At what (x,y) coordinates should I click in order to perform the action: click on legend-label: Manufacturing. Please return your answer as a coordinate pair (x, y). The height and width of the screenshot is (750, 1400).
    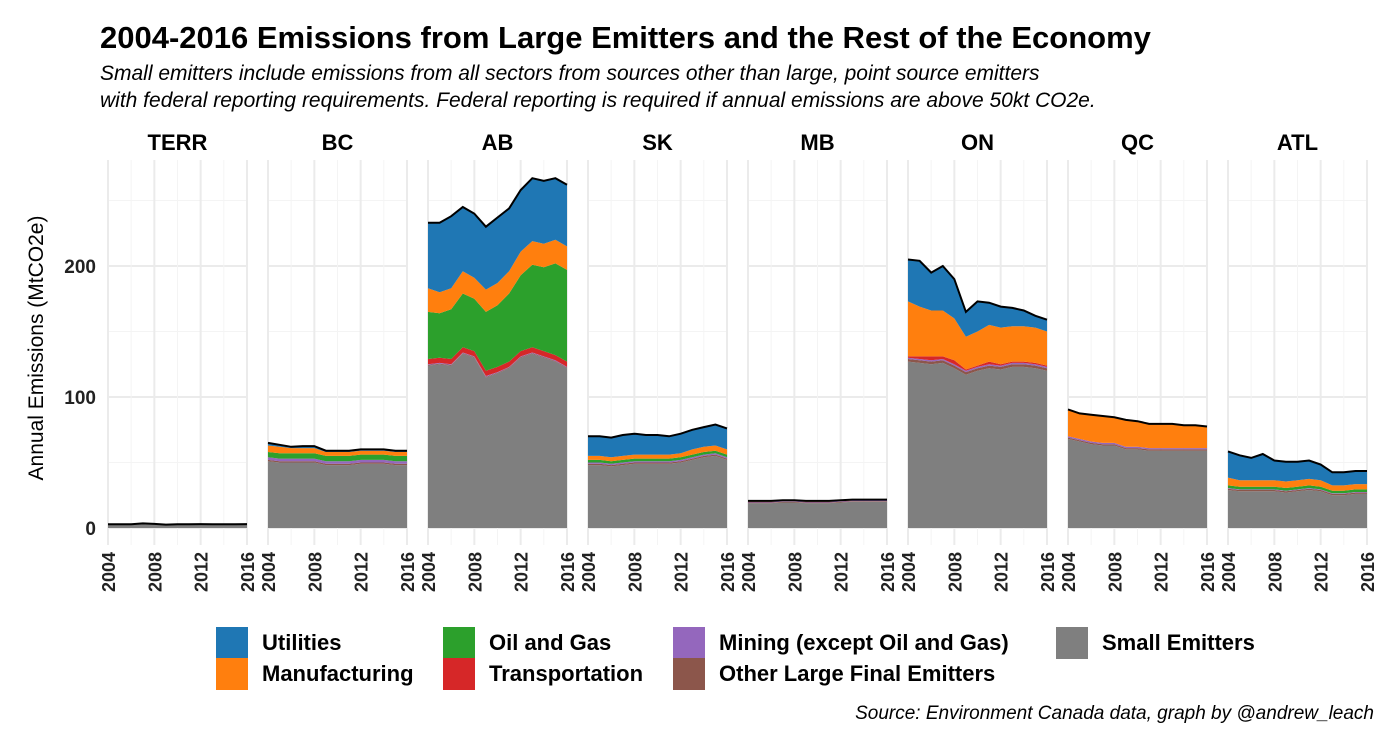
    Looking at the image, I should click on (338, 673).